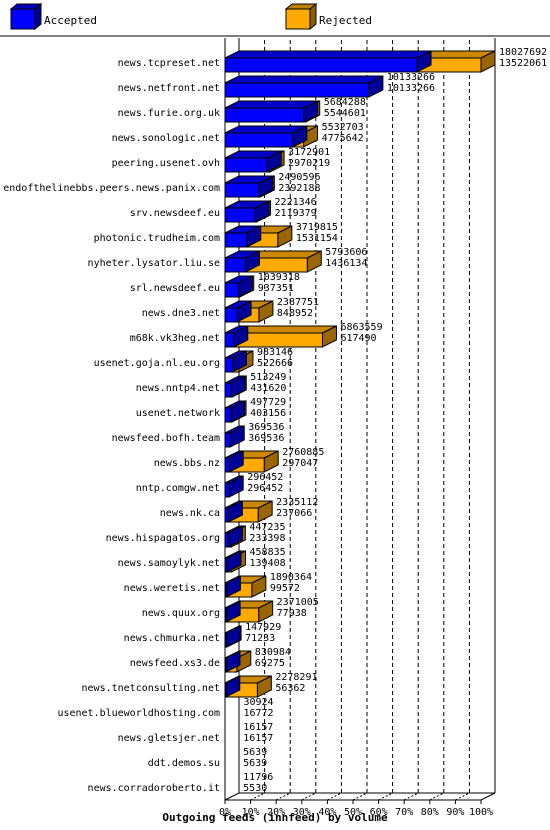 This screenshot has width=550, height=830. Describe the element at coordinates (317, 227) in the screenshot. I see `data-label-offered: 3719815` at that location.